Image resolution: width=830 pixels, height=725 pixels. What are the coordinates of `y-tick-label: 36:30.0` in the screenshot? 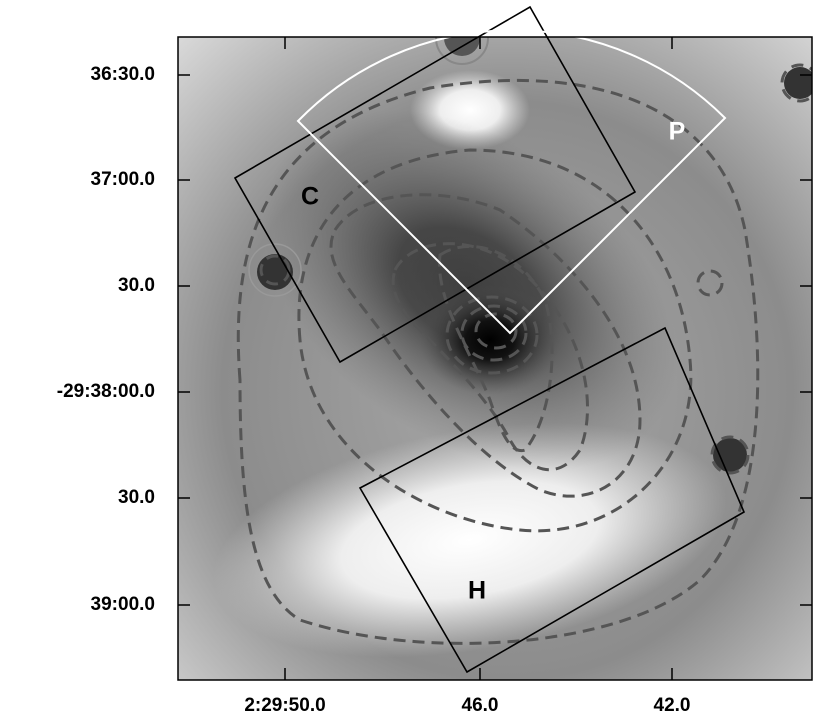 It's located at (123, 74).